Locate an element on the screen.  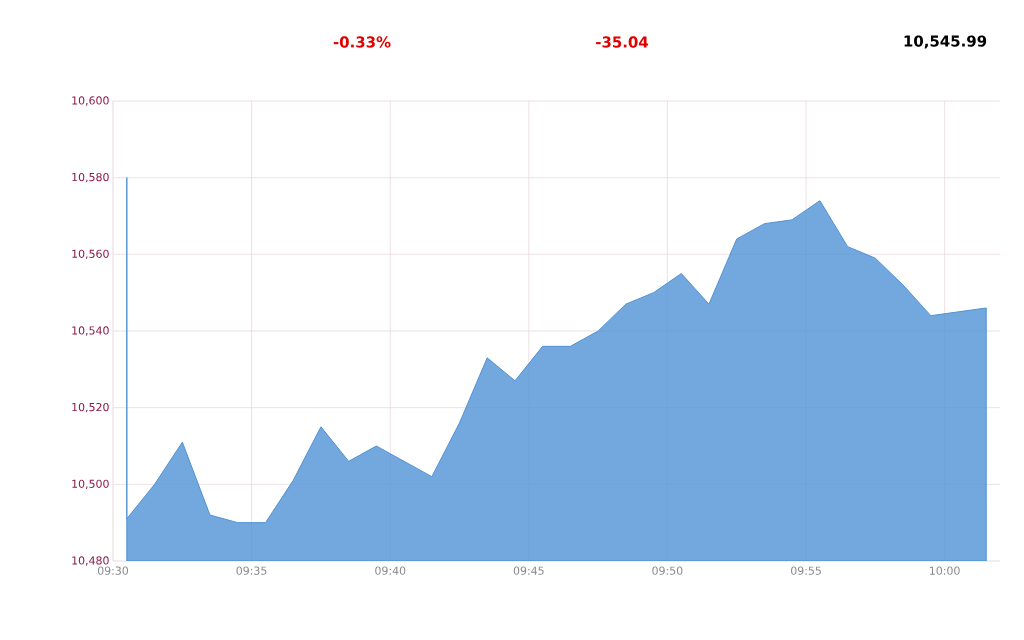
y-tick-label: 10,500 is located at coordinates (90, 484).